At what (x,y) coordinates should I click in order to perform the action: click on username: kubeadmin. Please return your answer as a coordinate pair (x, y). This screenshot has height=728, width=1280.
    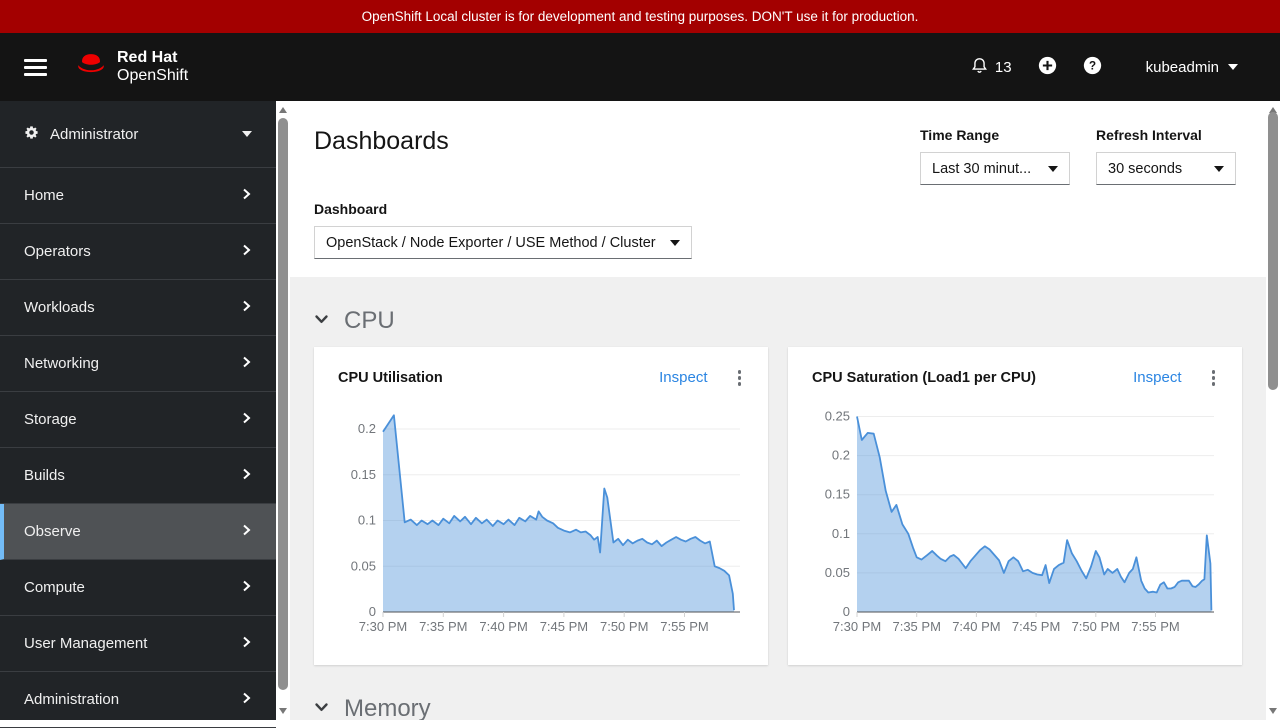
    Looking at the image, I should click on (1182, 67).